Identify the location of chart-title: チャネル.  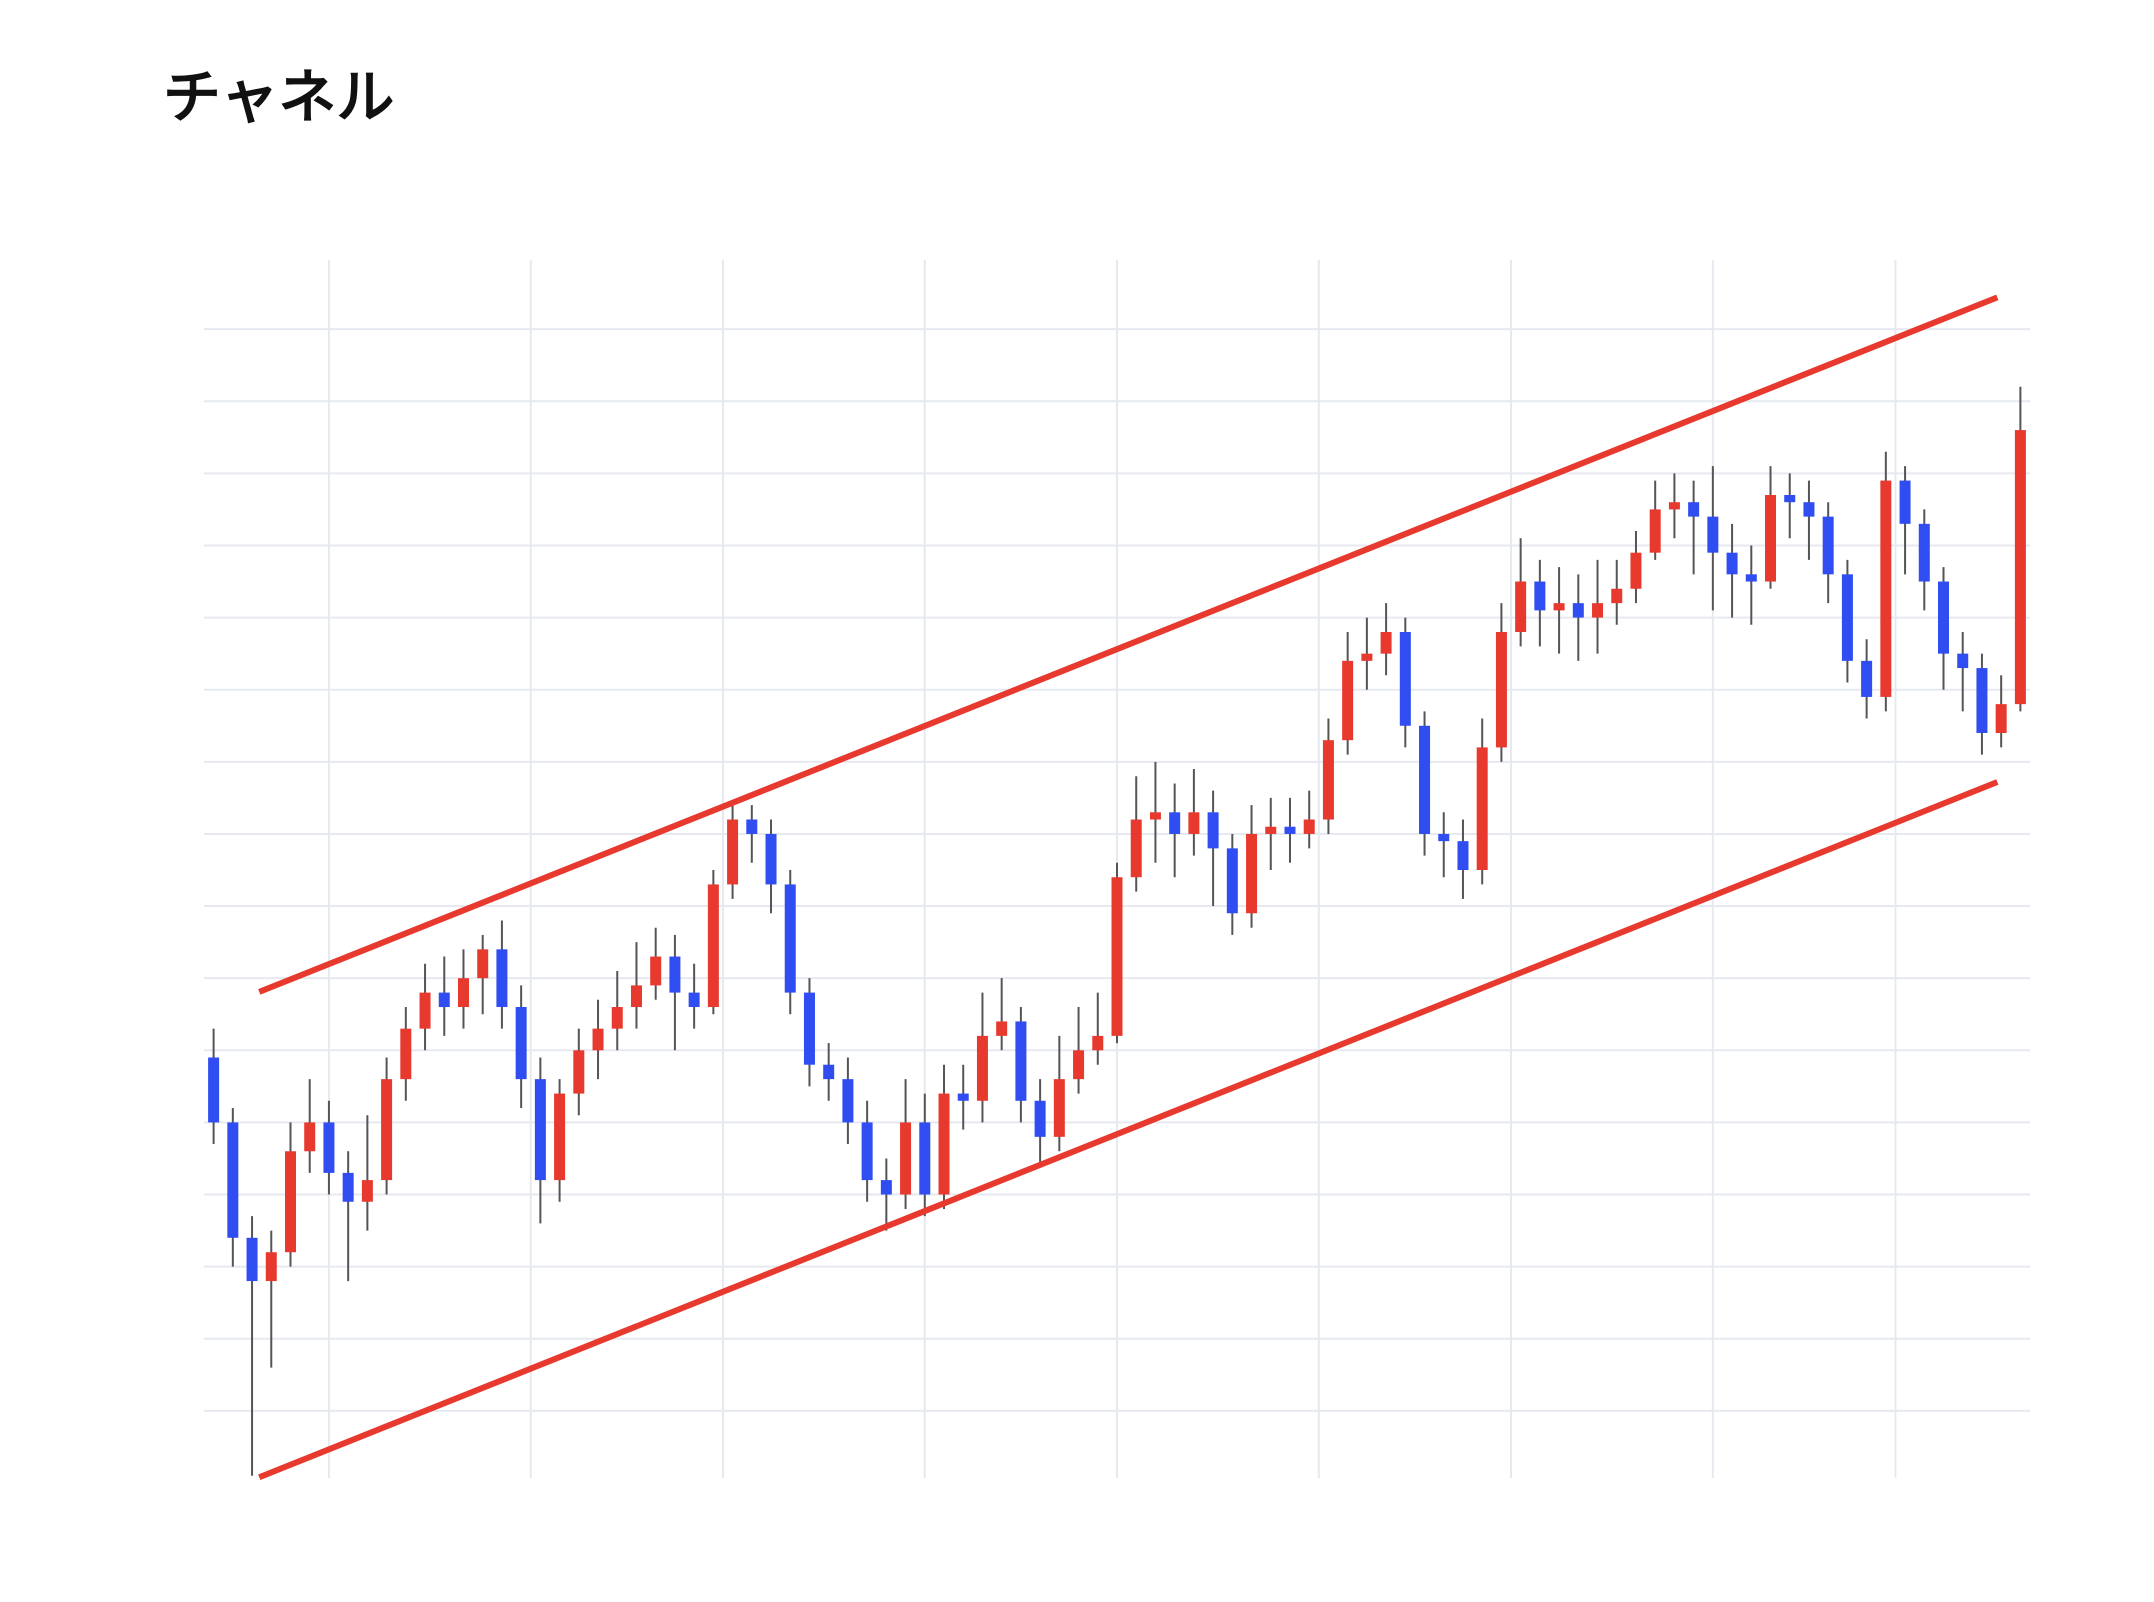
(279, 97).